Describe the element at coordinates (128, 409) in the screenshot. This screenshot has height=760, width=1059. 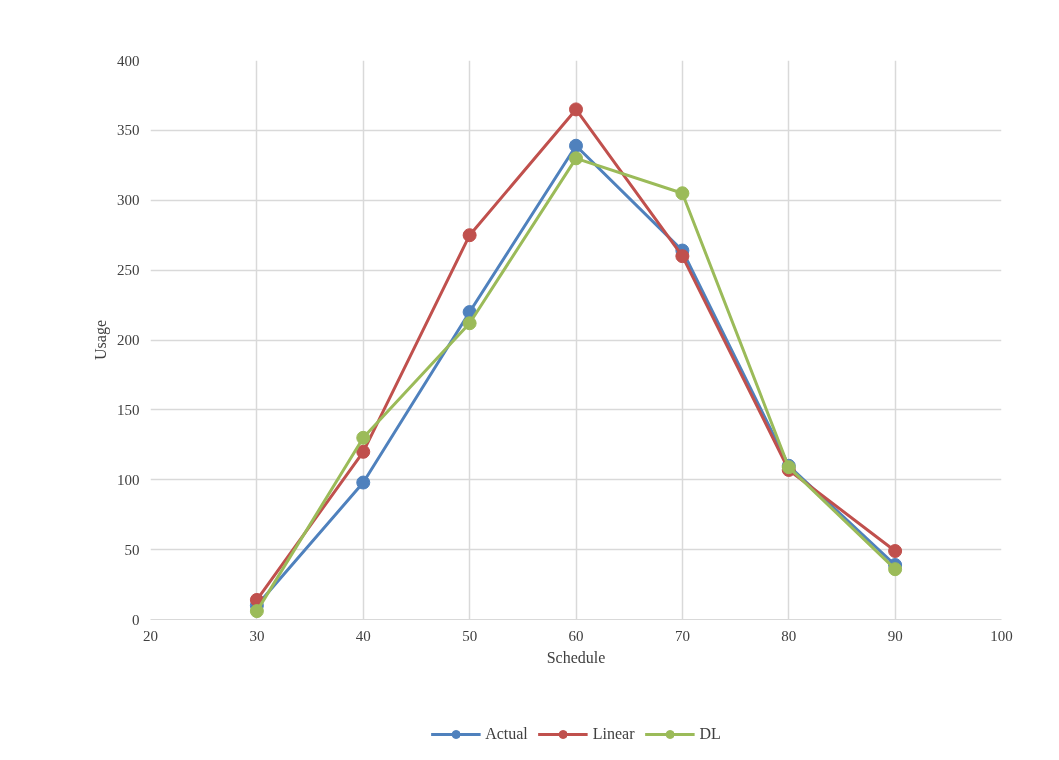
I see `y-tick-label: 150` at that location.